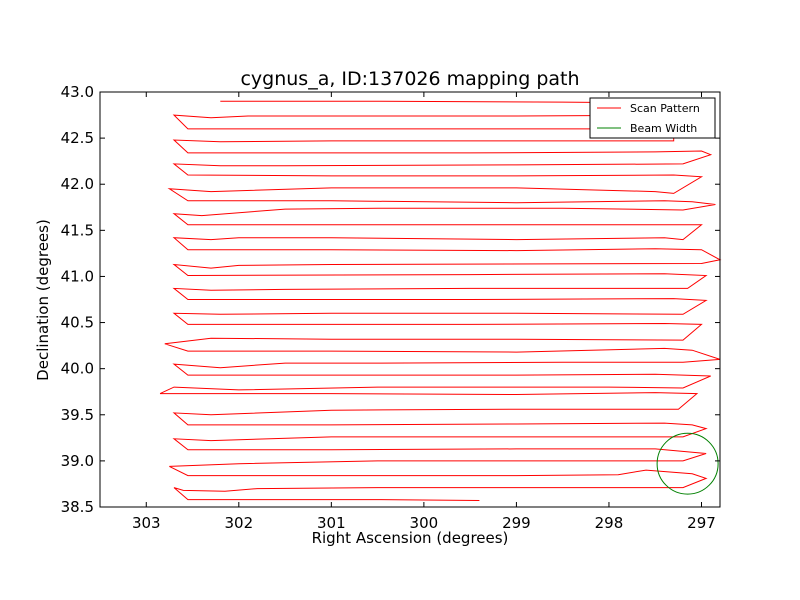  I want to click on x-axis-label: Right Ascension (degrees), so click(410, 538).